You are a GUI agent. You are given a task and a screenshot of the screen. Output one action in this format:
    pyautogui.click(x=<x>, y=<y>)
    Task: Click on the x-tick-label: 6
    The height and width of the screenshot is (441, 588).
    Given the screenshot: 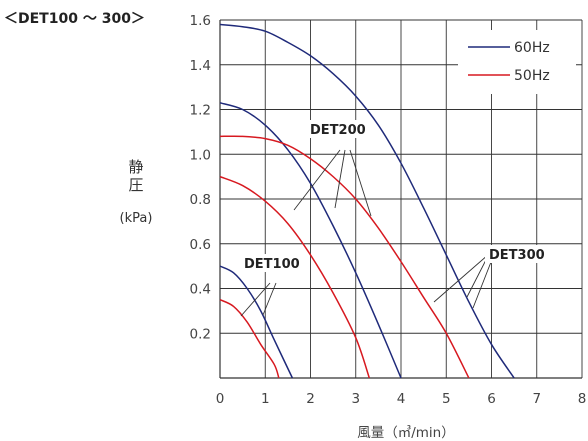 What is the action you would take?
    pyautogui.click(x=491, y=399)
    